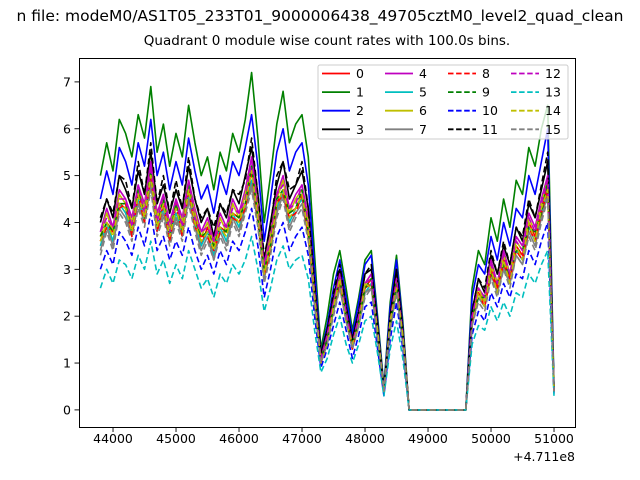  I want to click on legend-label-14: 14, so click(553, 110).